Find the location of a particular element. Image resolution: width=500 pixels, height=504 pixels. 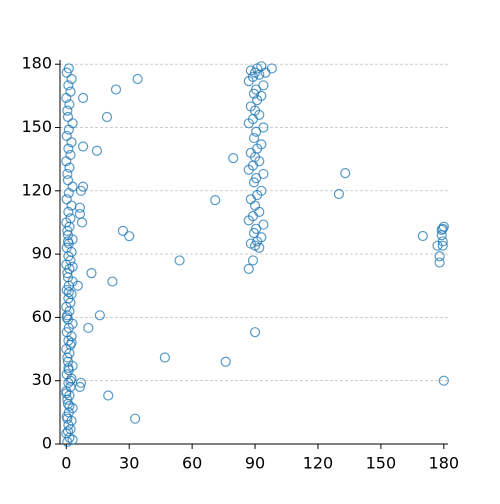

y-tick-label: 0 is located at coordinates (47, 443).